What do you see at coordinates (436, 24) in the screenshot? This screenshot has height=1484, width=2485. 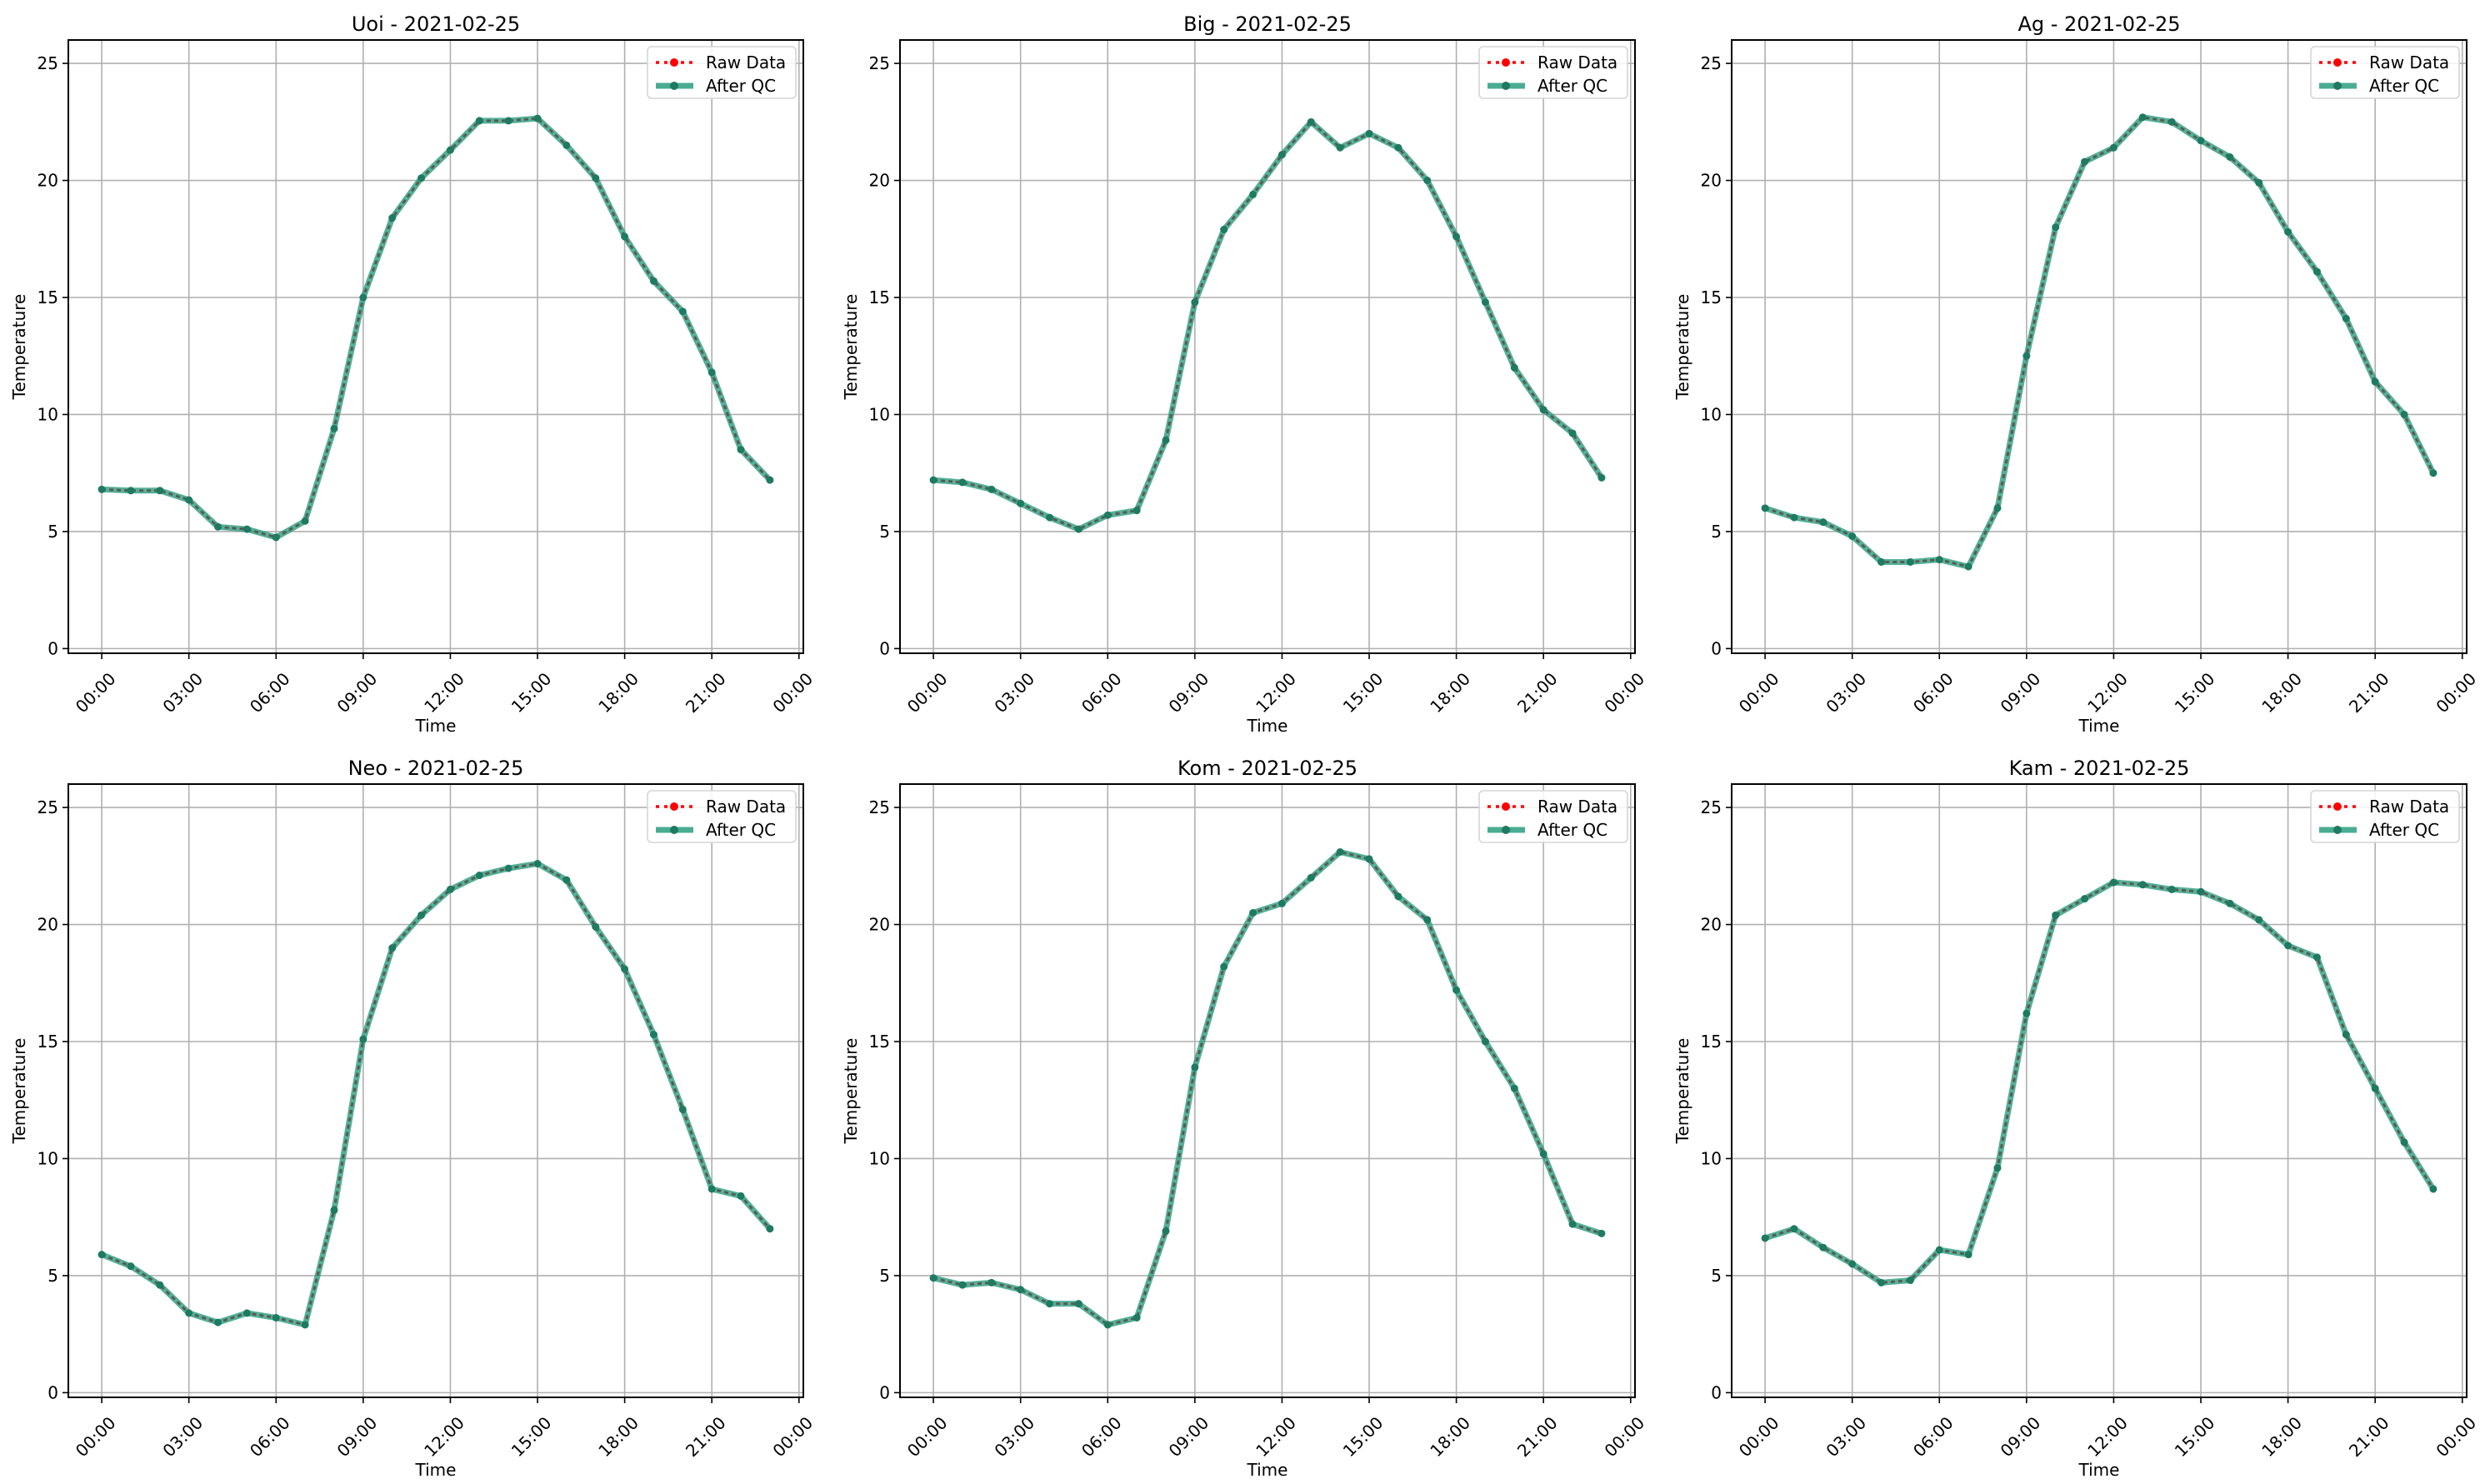 I see `subplot-title: Uoi - 2021-02-25` at bounding box center [436, 24].